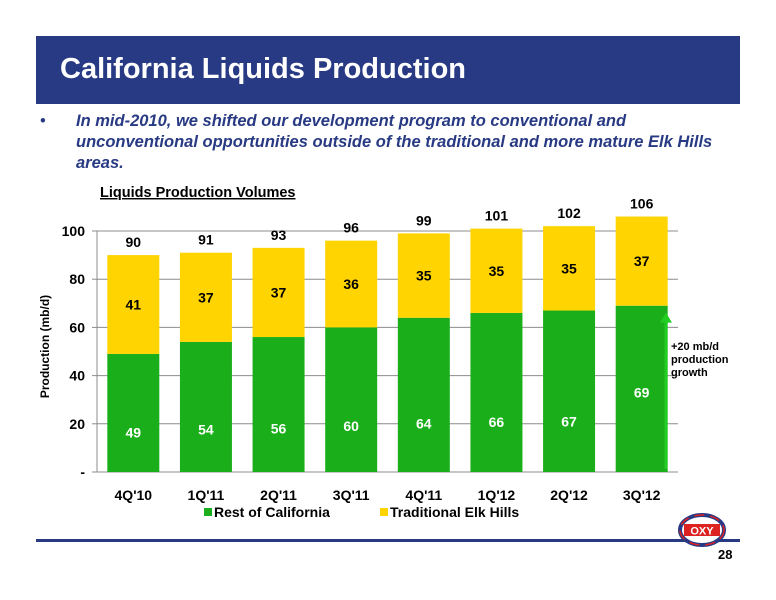  I want to click on x-tick-label: 3Q'12, so click(642, 495).